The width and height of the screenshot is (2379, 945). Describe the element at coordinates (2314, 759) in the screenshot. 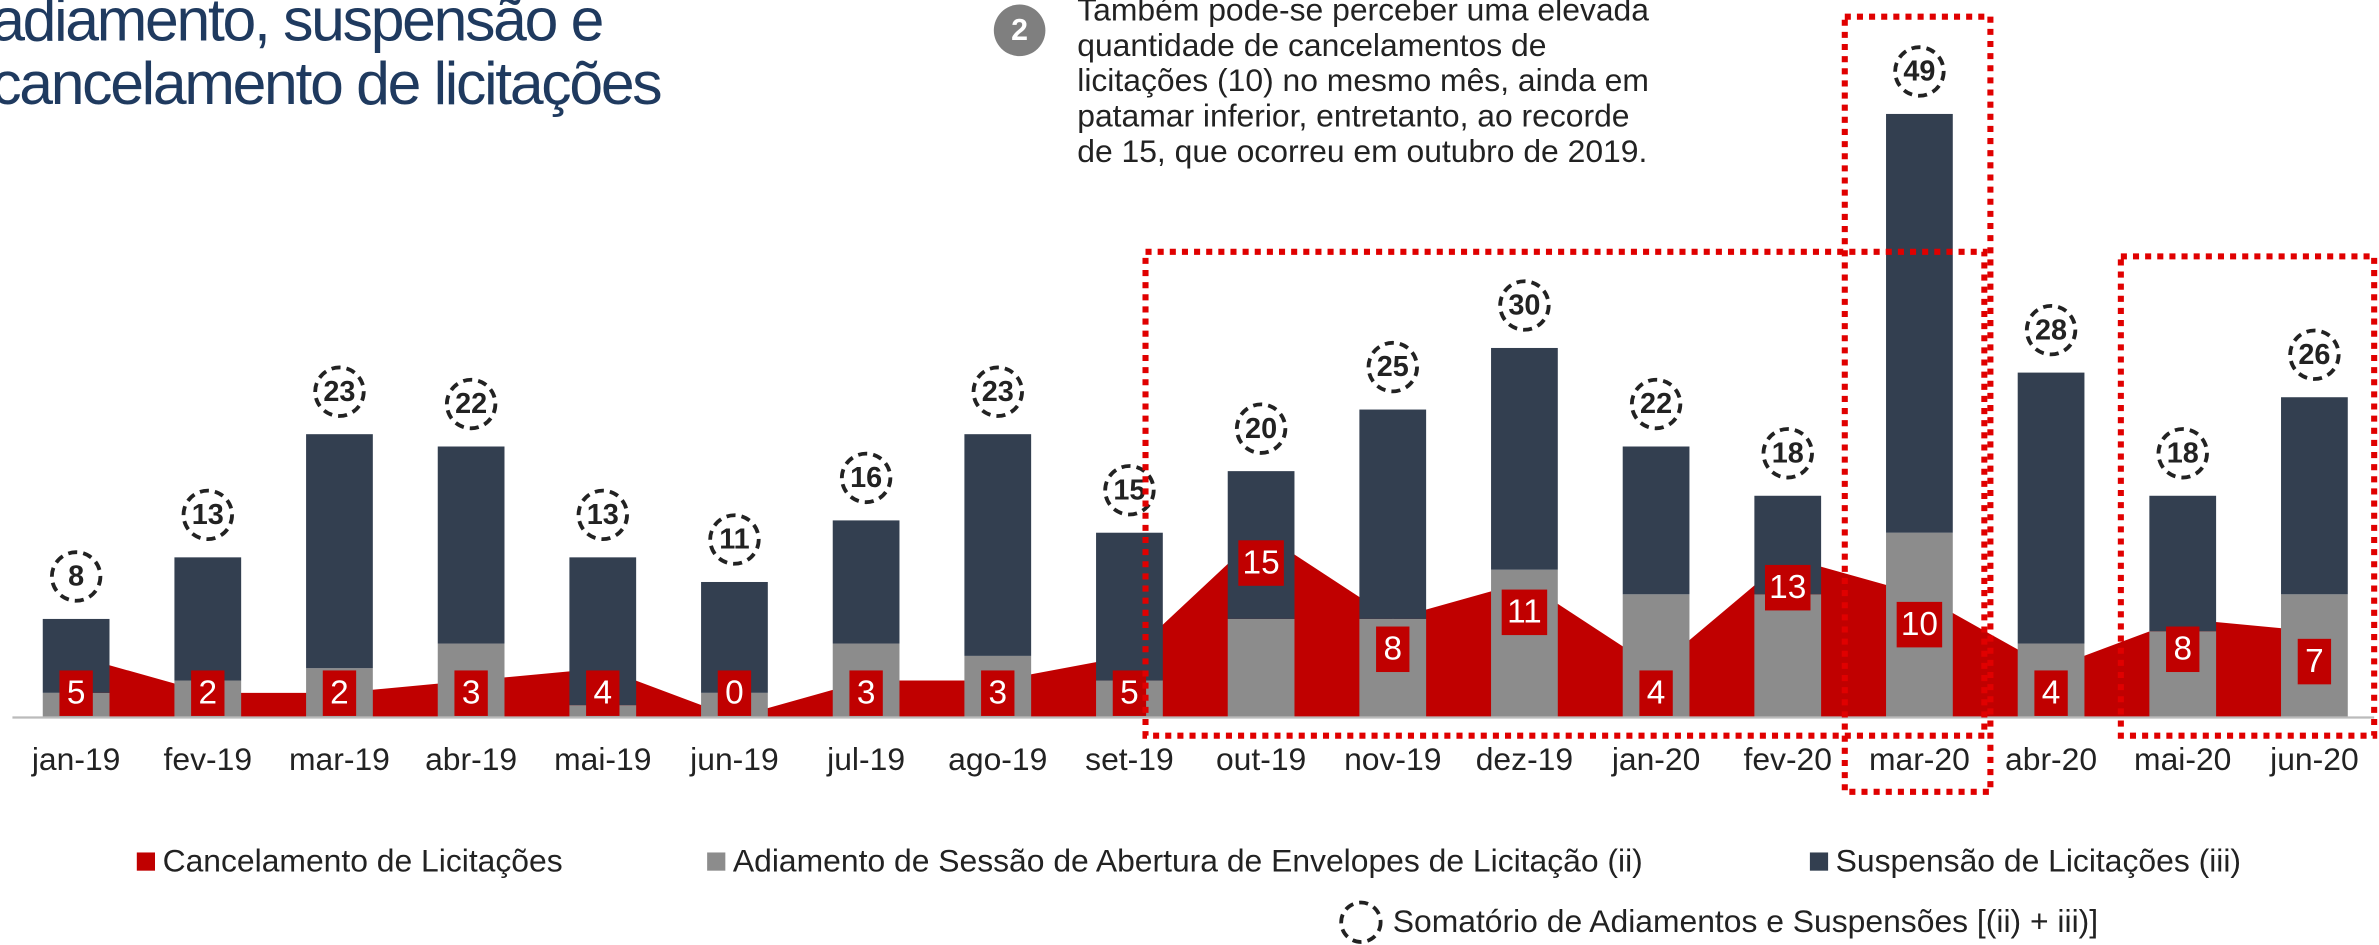

I see `x-tick-label: jun-20` at that location.